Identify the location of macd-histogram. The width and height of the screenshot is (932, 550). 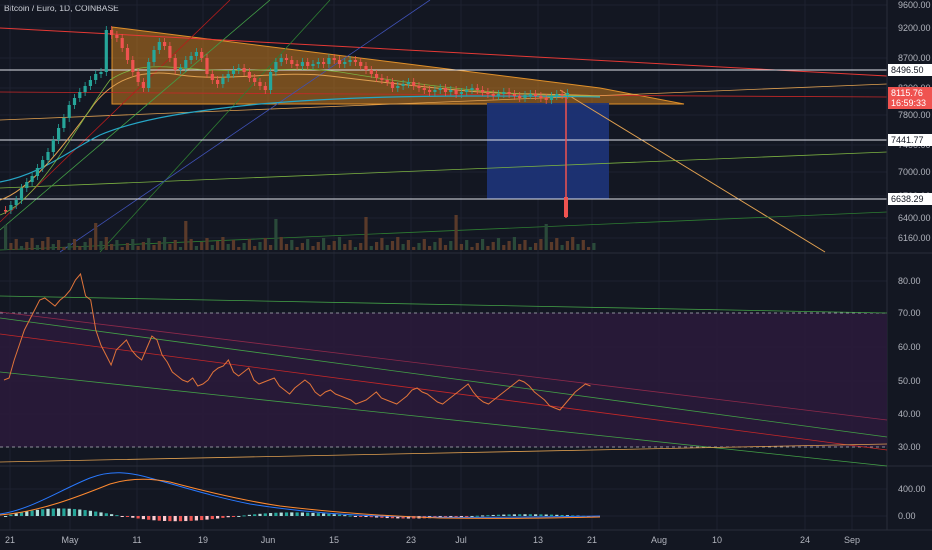
(300, 515).